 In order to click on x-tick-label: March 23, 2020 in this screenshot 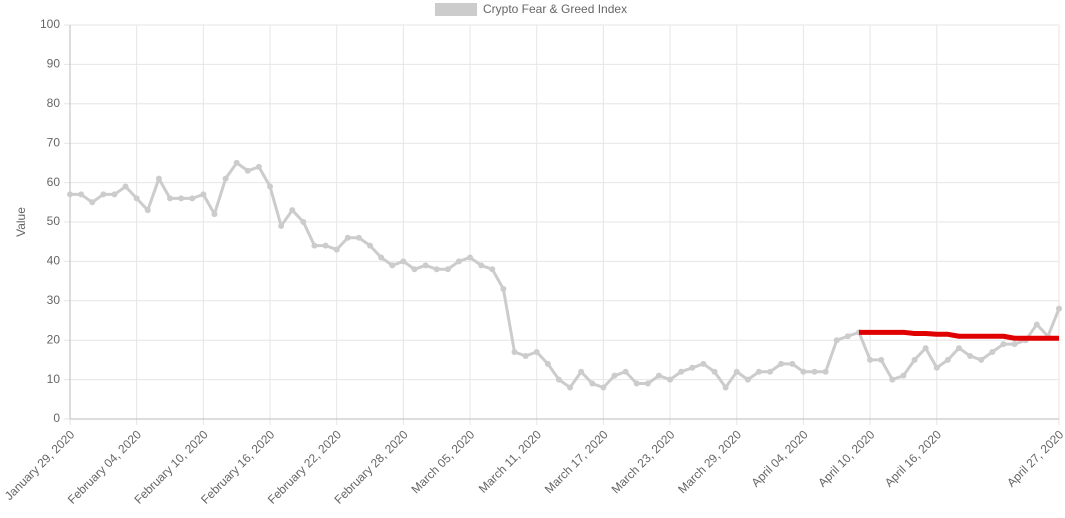, I will do `click(643, 461)`.